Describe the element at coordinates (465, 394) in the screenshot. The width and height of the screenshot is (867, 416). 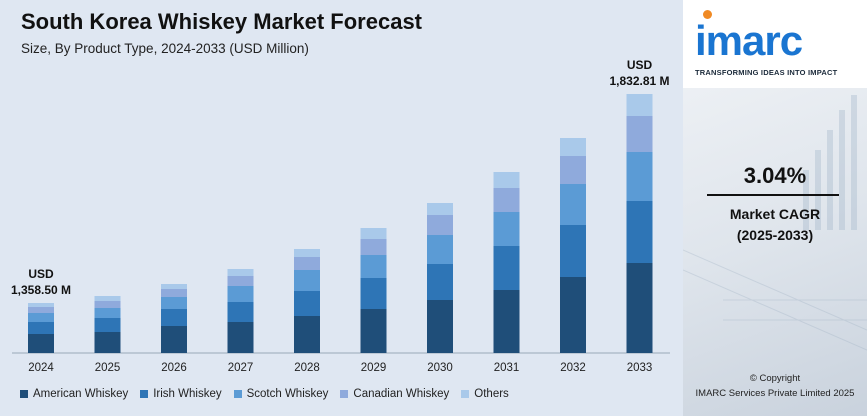
I see `legend-swatch-others` at that location.